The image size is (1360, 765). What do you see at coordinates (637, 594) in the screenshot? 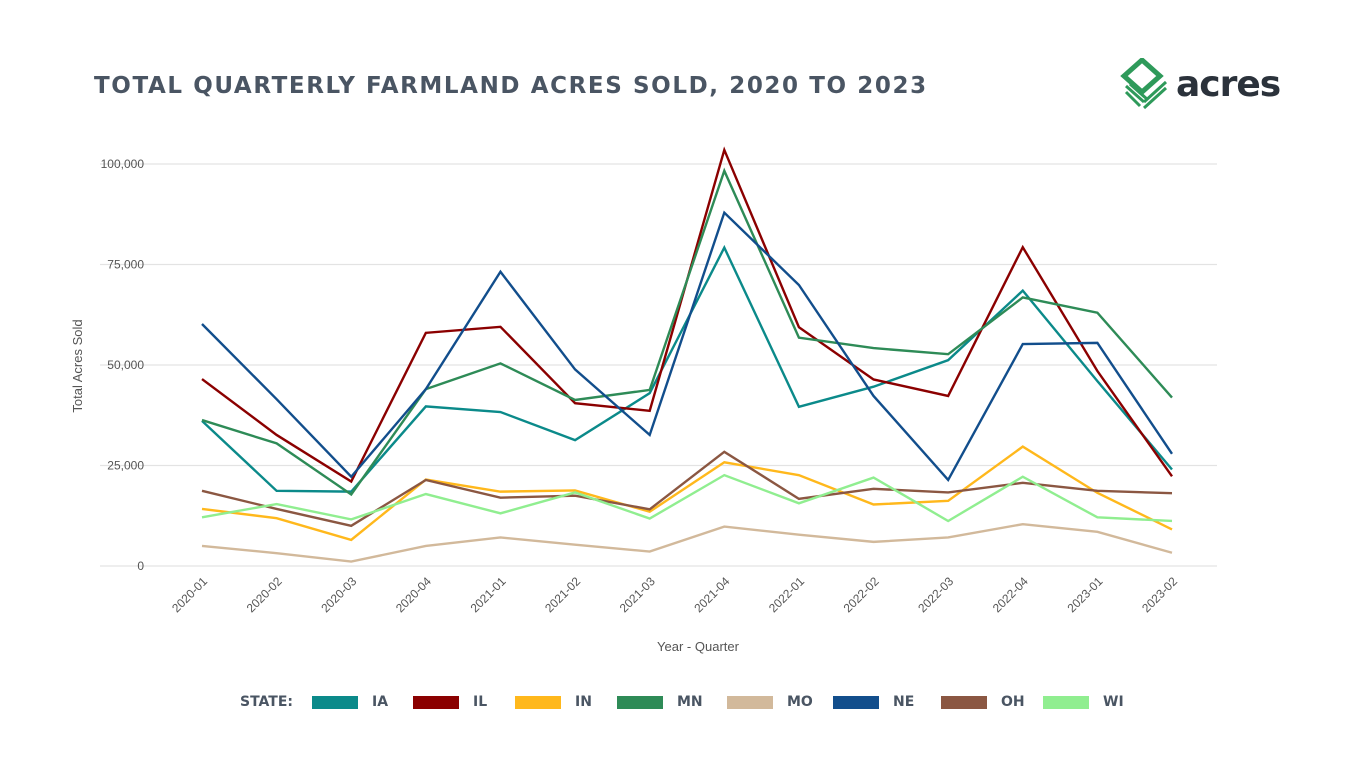
I see `x-tick-label: 2021-03` at bounding box center [637, 594].